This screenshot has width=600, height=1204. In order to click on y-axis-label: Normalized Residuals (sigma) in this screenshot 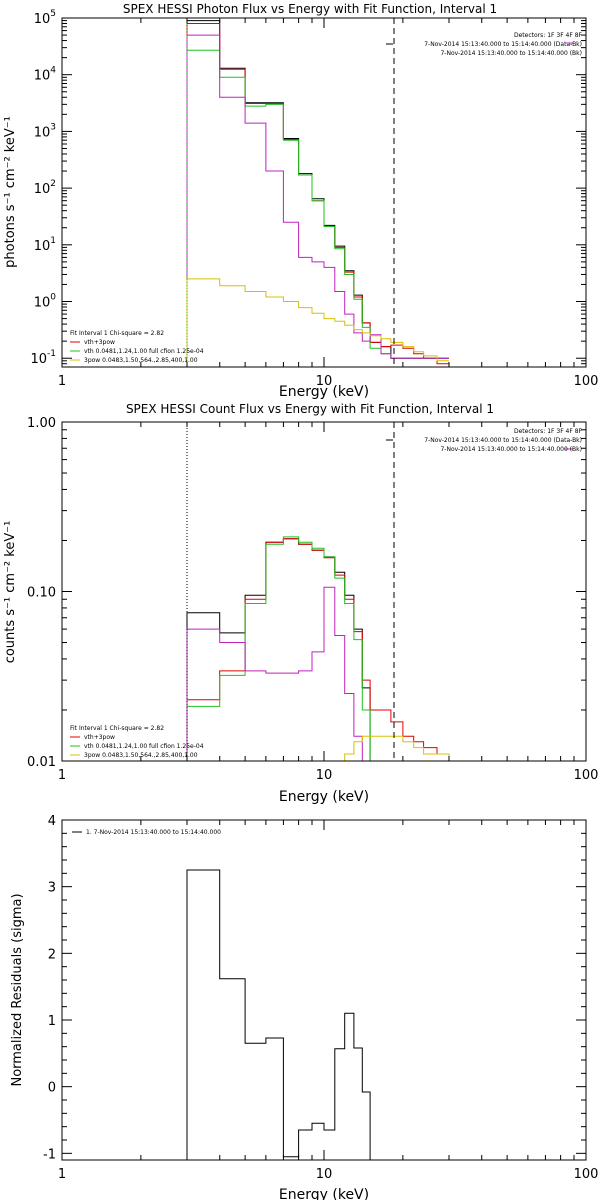, I will do `click(17, 989)`.